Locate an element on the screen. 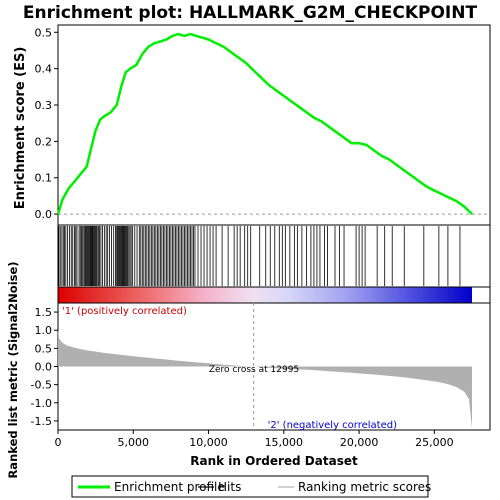  es-y-tick-label: 0.1 is located at coordinates (44, 178).